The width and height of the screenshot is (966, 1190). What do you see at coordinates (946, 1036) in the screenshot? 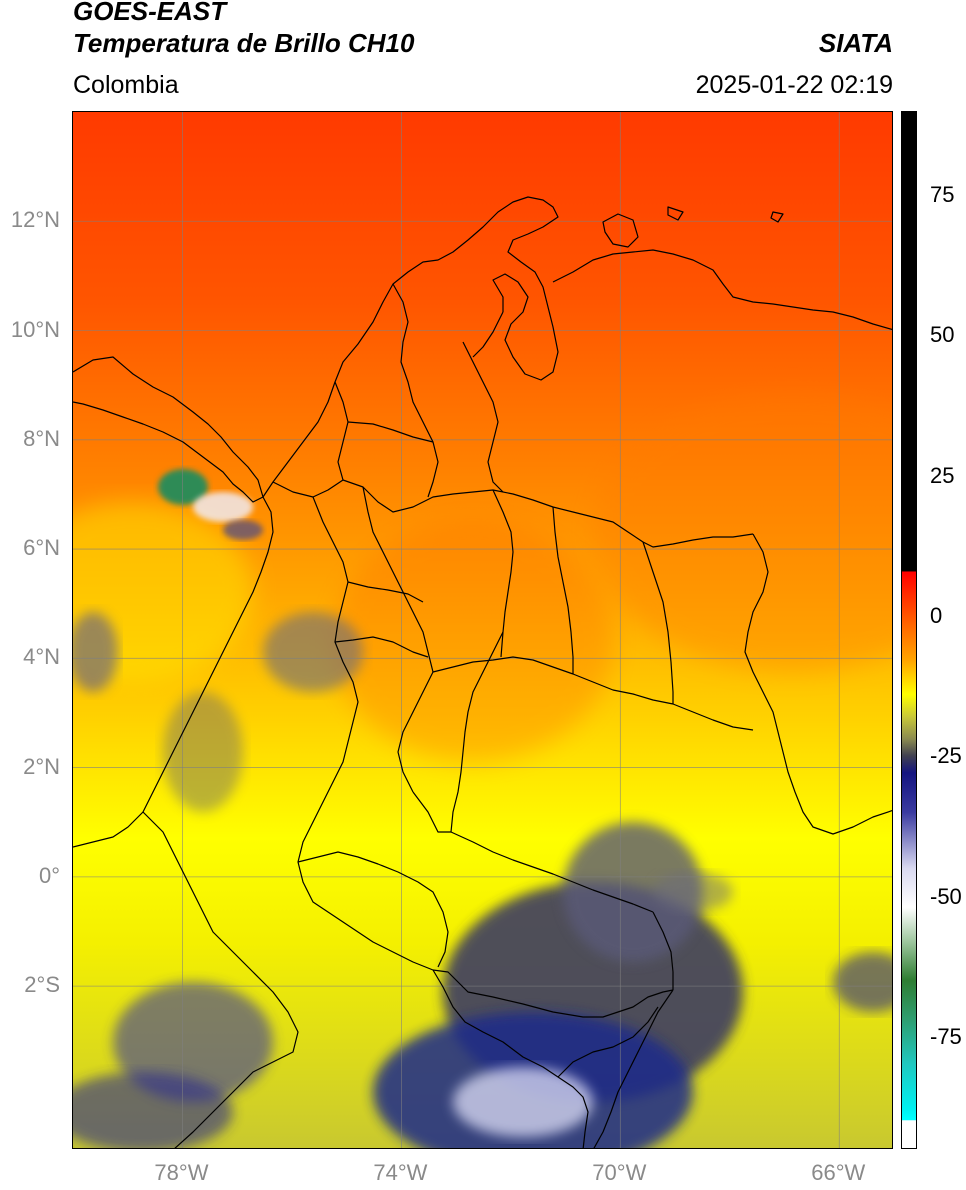
I see `colorbar-tick-label: -75` at bounding box center [946, 1036].